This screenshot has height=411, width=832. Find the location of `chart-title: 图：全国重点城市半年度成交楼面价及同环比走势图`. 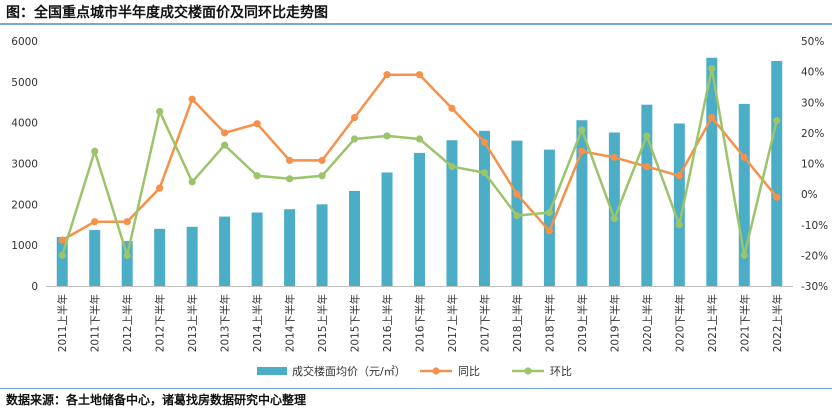

chart-title: 图：全国重点城市半年度成交楼面价及同环比走势图 is located at coordinates (167, 13).